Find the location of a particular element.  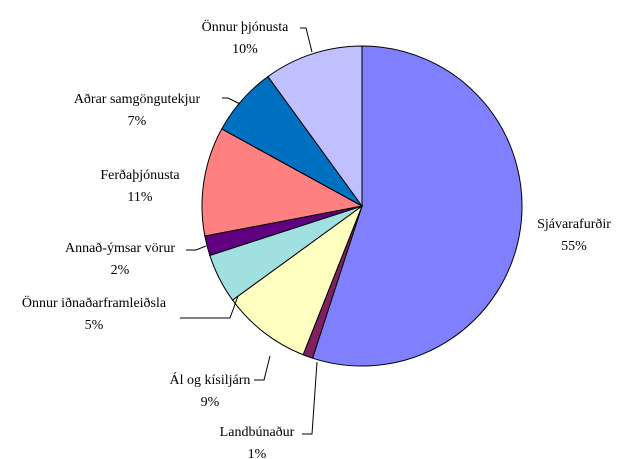

slice-value-label: 2% is located at coordinates (120, 270).